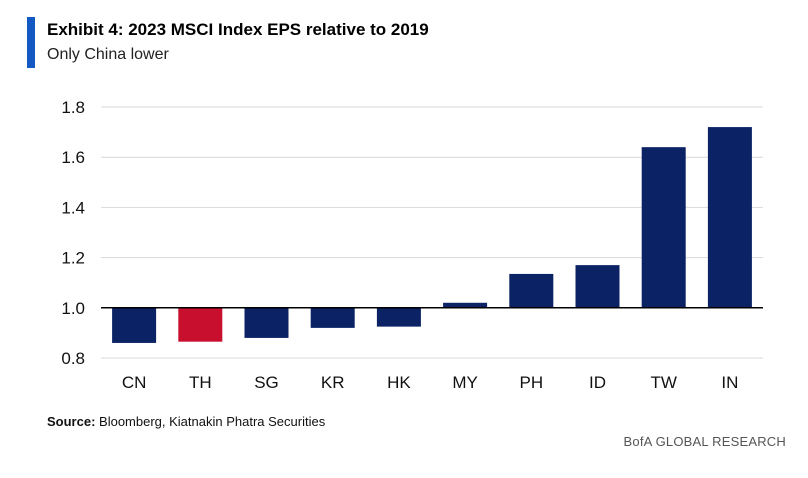  I want to click on x-tick-label: HK, so click(399, 382).